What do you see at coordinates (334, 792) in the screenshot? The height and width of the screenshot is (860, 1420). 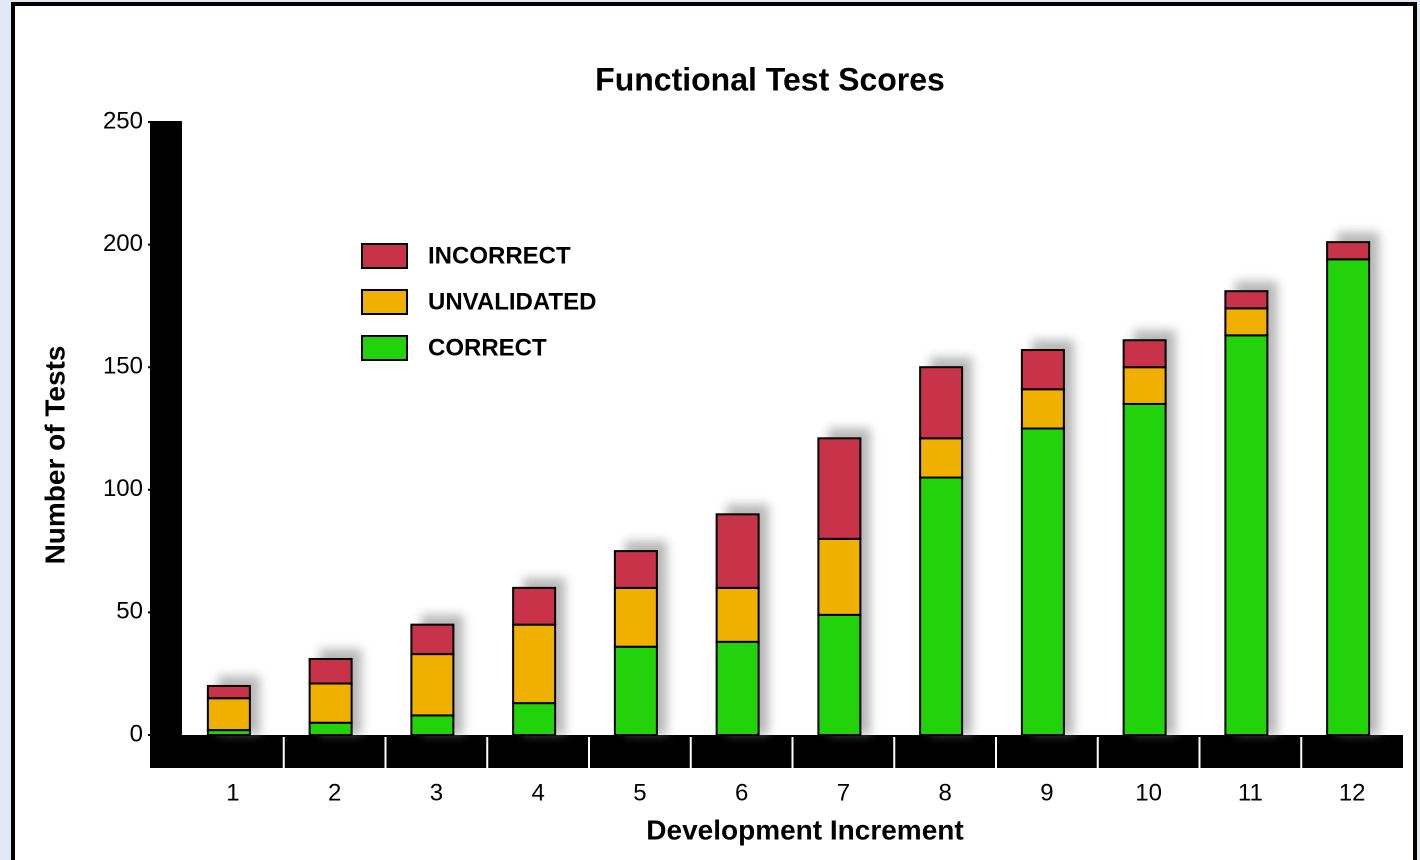 I see `x-tick-label: 2` at bounding box center [334, 792].